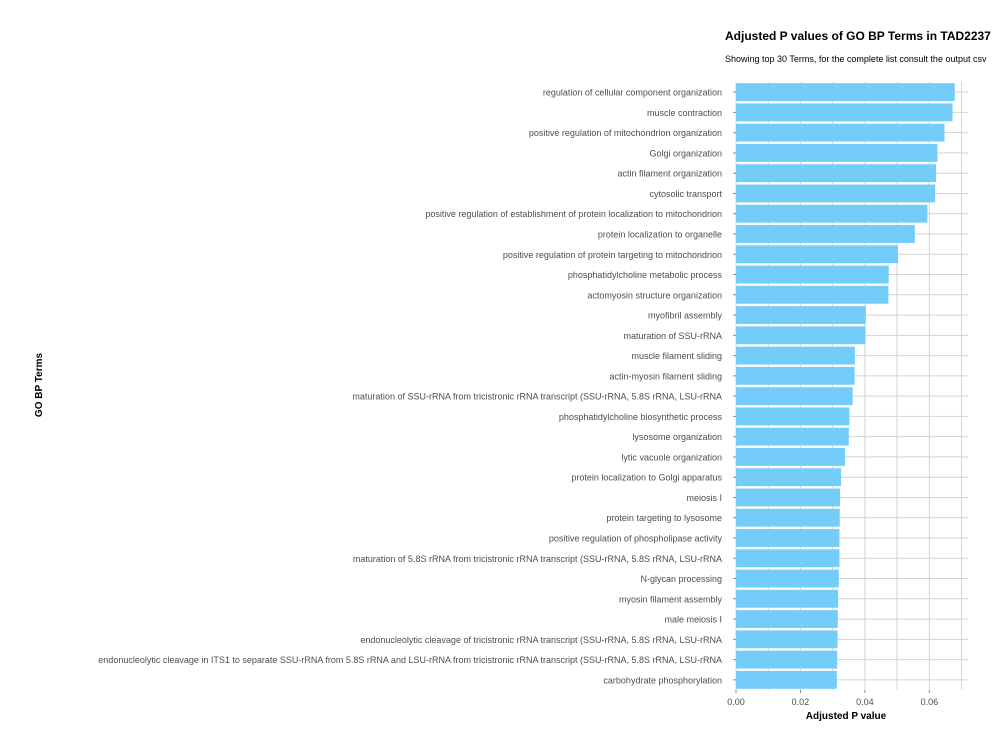 The image size is (1000, 750). What do you see at coordinates (665, 376) in the screenshot?
I see `y-tick-label: actin-myosin filament sliding` at bounding box center [665, 376].